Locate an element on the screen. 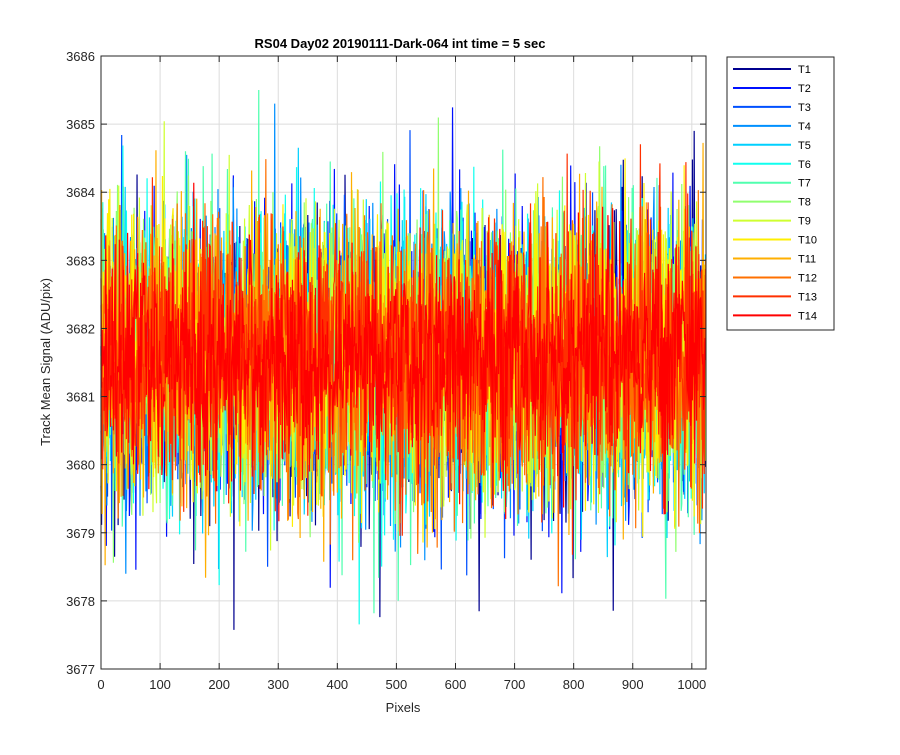 This screenshot has width=900, height=755. y-tick-label: 3679 is located at coordinates (80, 533).